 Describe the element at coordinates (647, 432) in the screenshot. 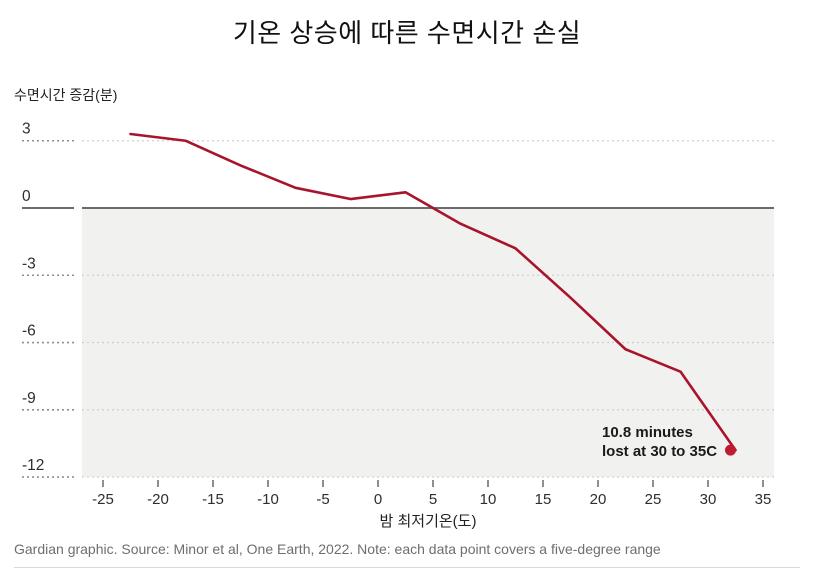

I see `annotation-line-1: 10.8 minutes` at that location.